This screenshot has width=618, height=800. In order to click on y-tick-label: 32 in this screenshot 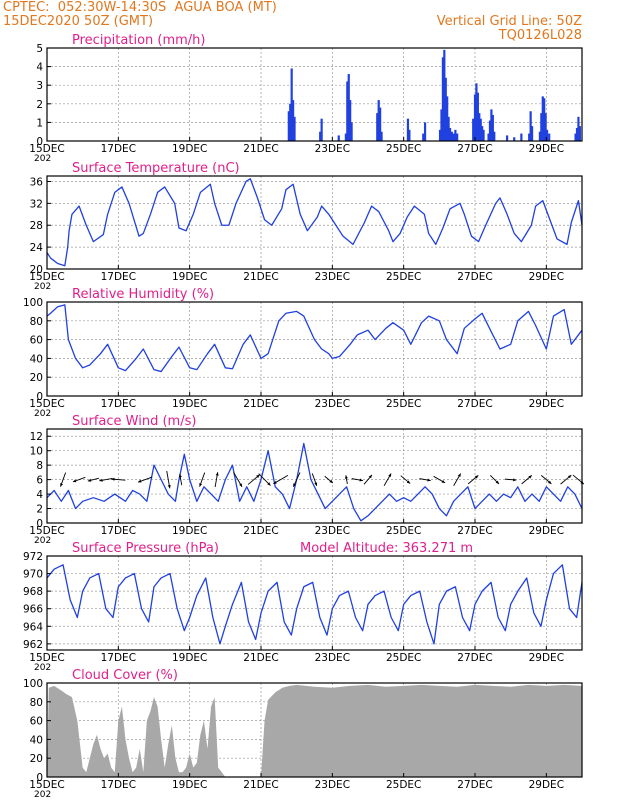, I will do `click(36, 204)`.